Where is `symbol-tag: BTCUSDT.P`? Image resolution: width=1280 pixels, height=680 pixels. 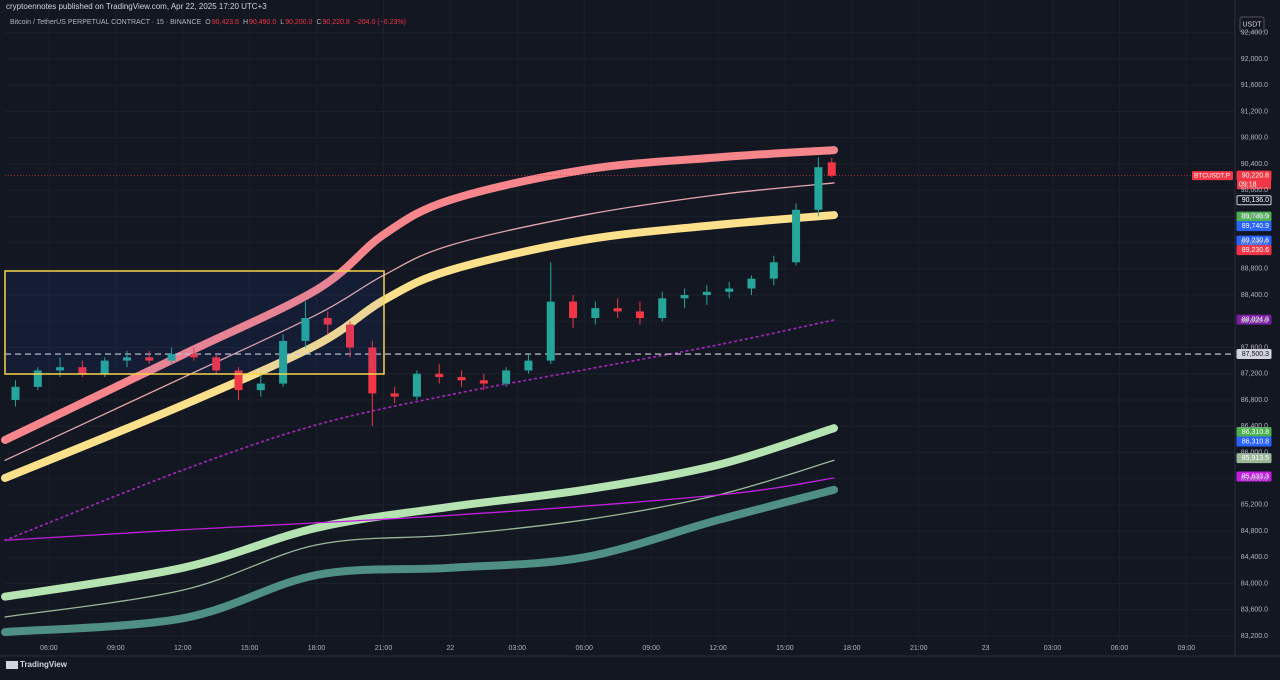
symbol-tag: BTCUSDT.P is located at coordinates (1212, 175).